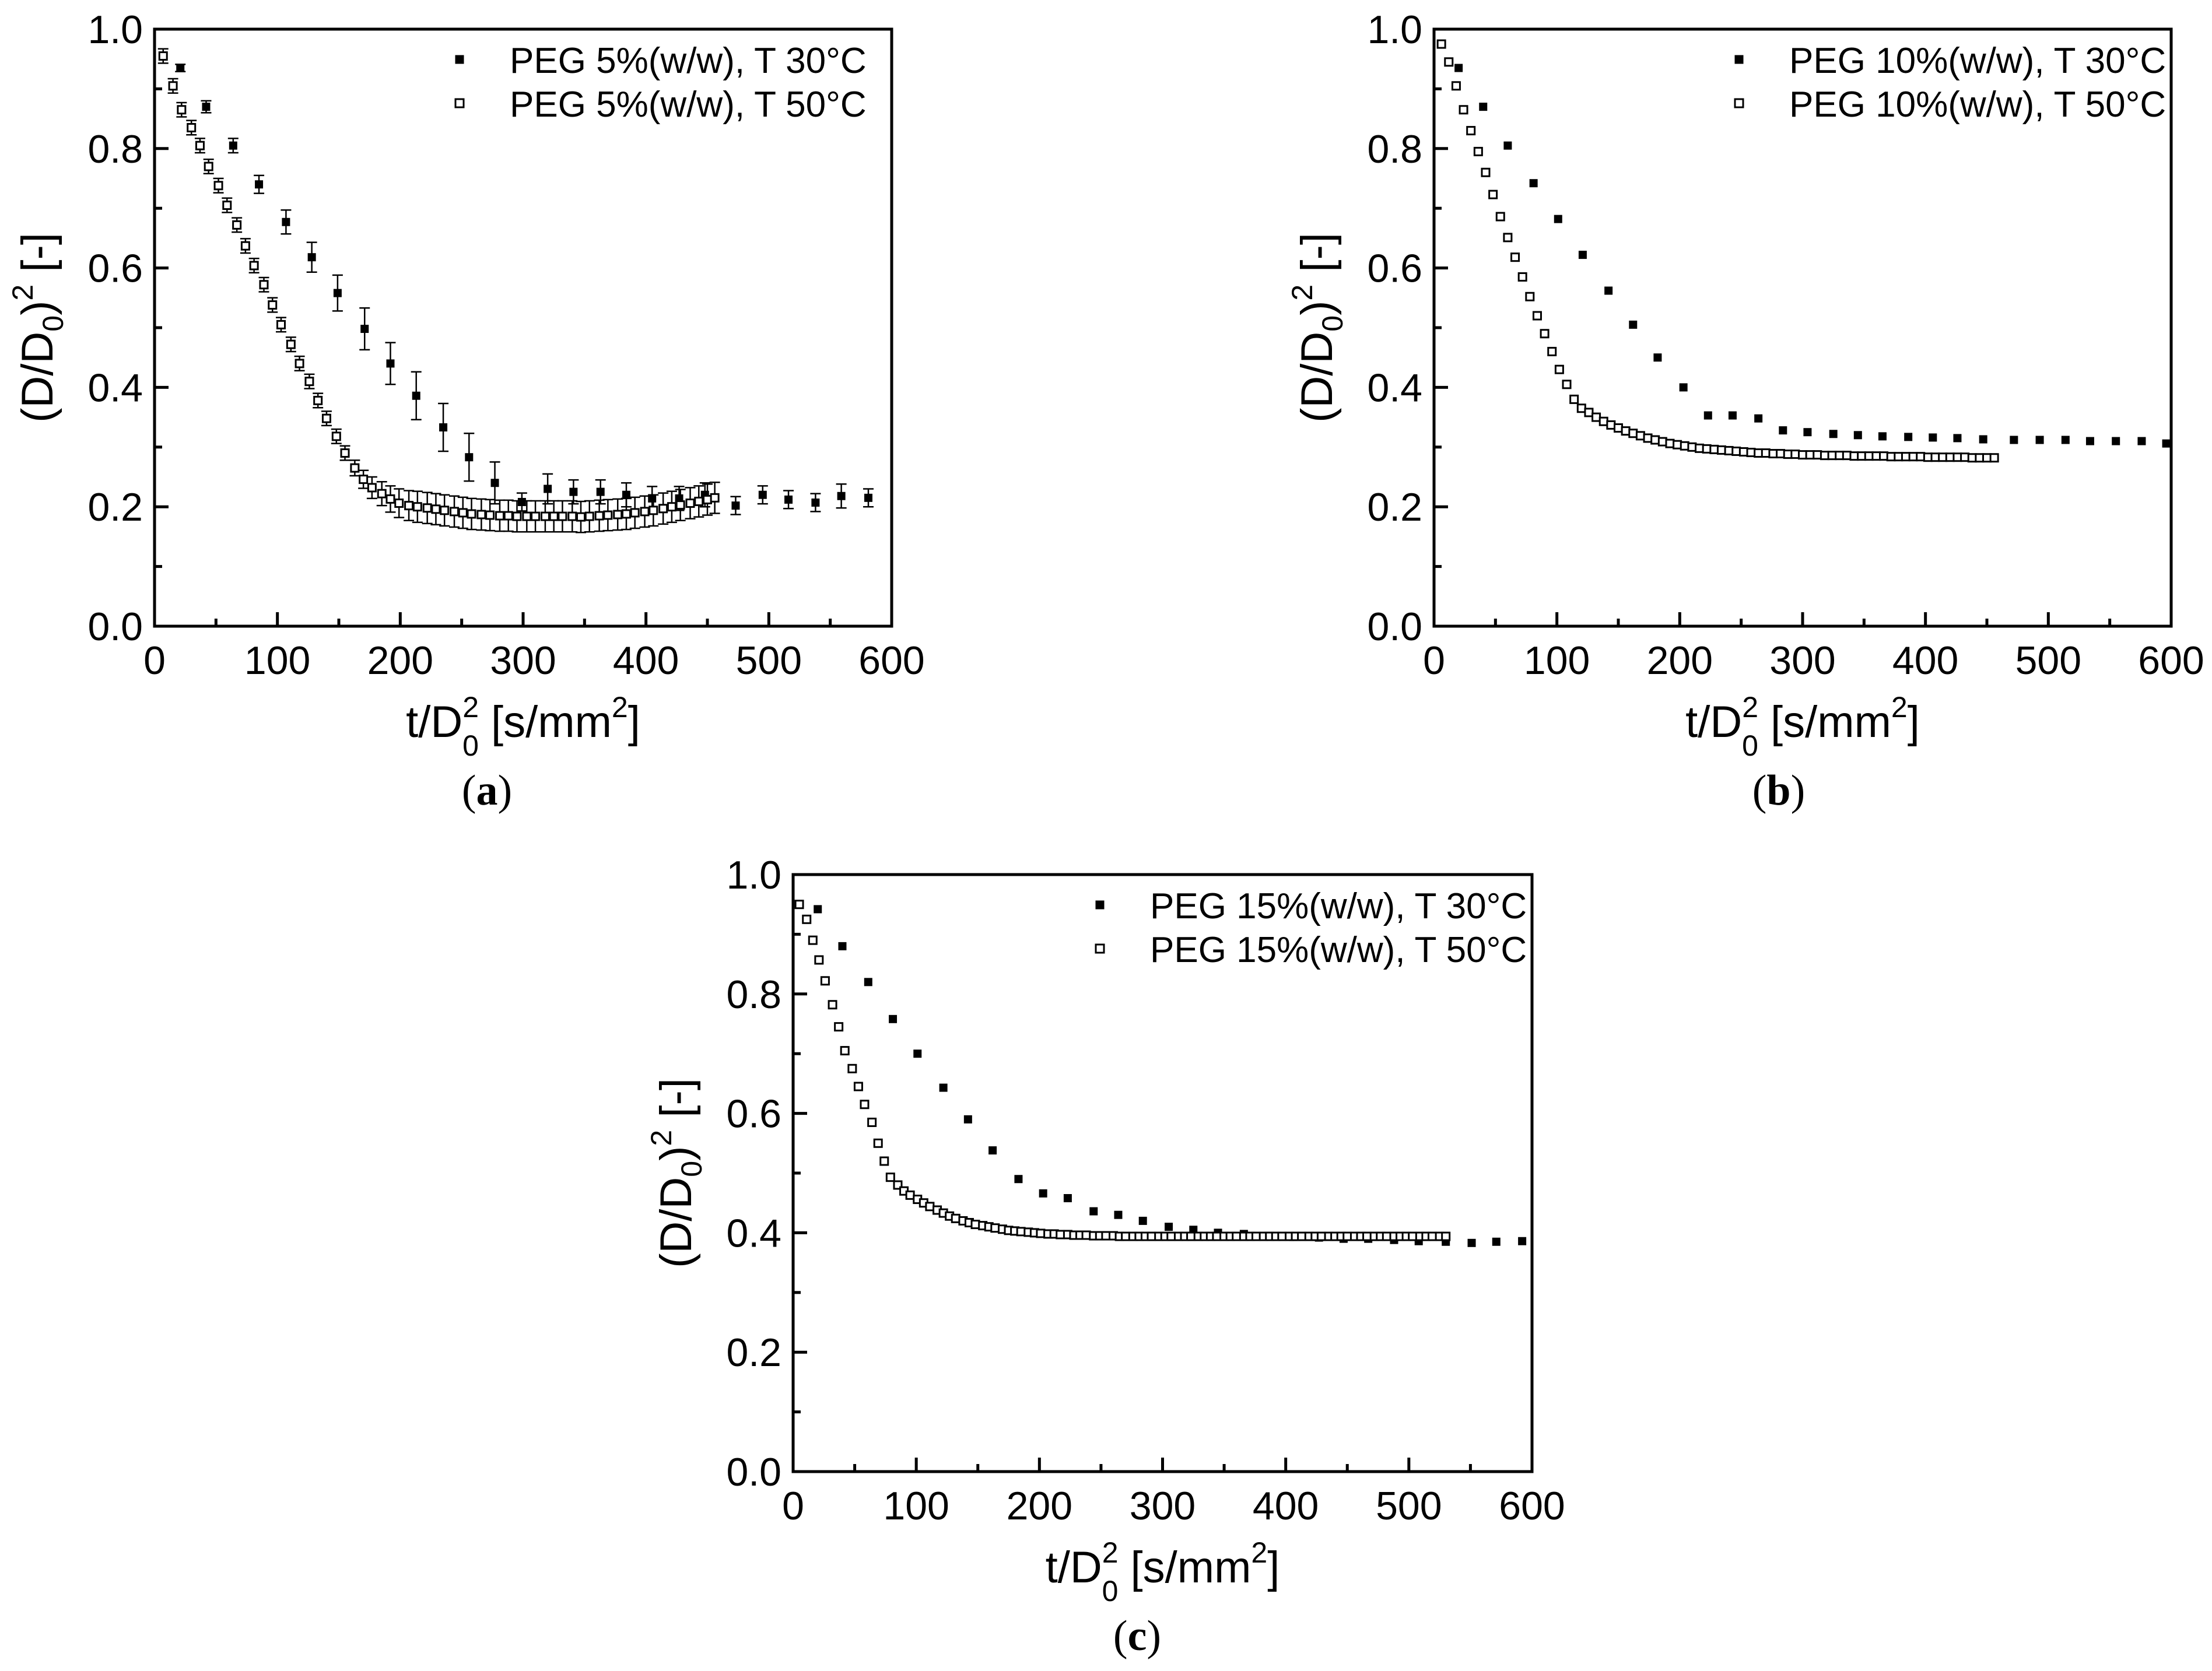 This screenshot has width=2212, height=1671. I want to click on legend-marker-open, so click(460, 103).